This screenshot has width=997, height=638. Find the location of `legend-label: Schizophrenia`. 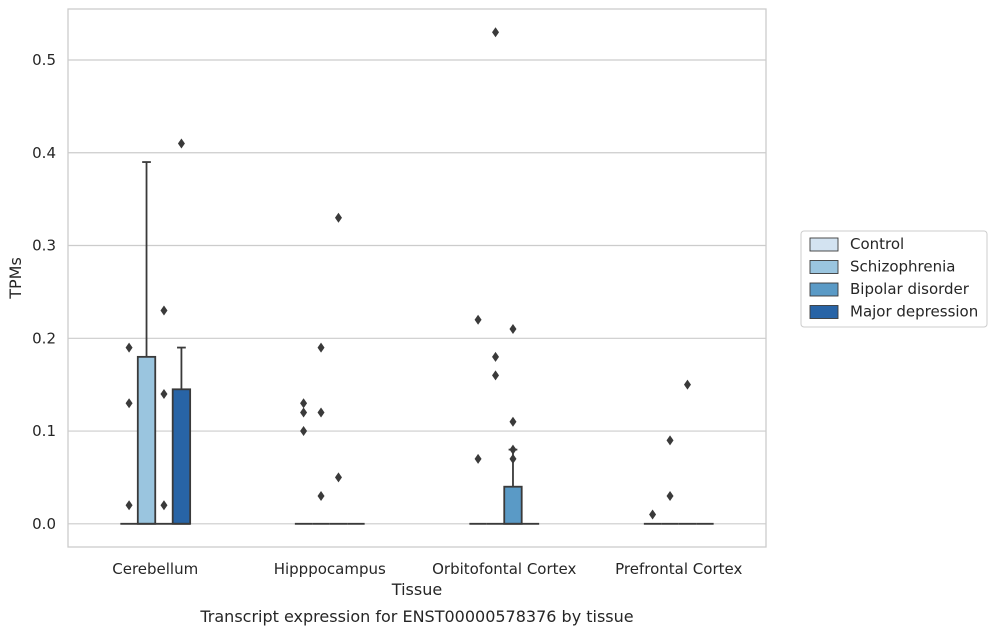

legend-label: Schizophrenia is located at coordinates (902, 267).